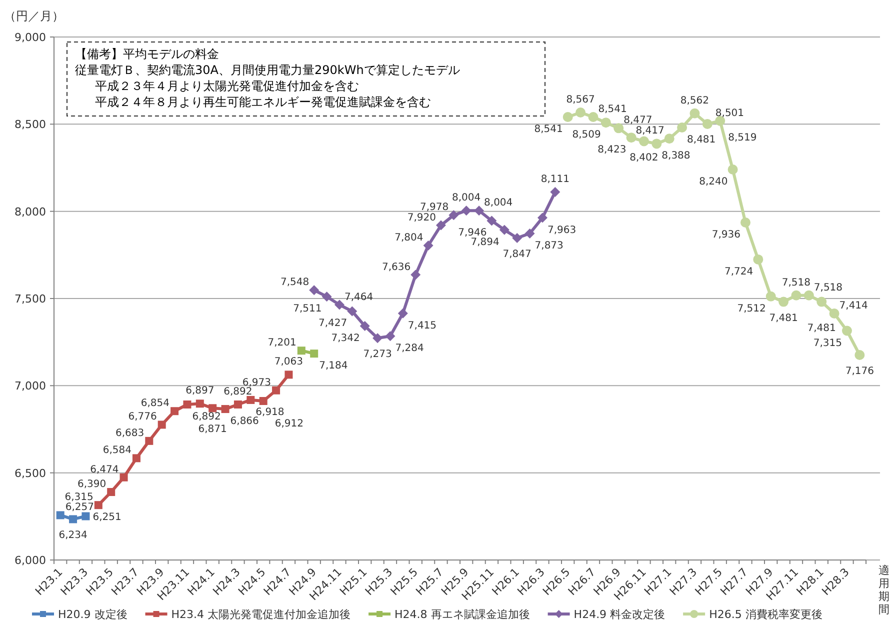 The width and height of the screenshot is (896, 628). Describe the element at coordinates (79, 498) in the screenshot. I see `data-label: 6,315` at that location.